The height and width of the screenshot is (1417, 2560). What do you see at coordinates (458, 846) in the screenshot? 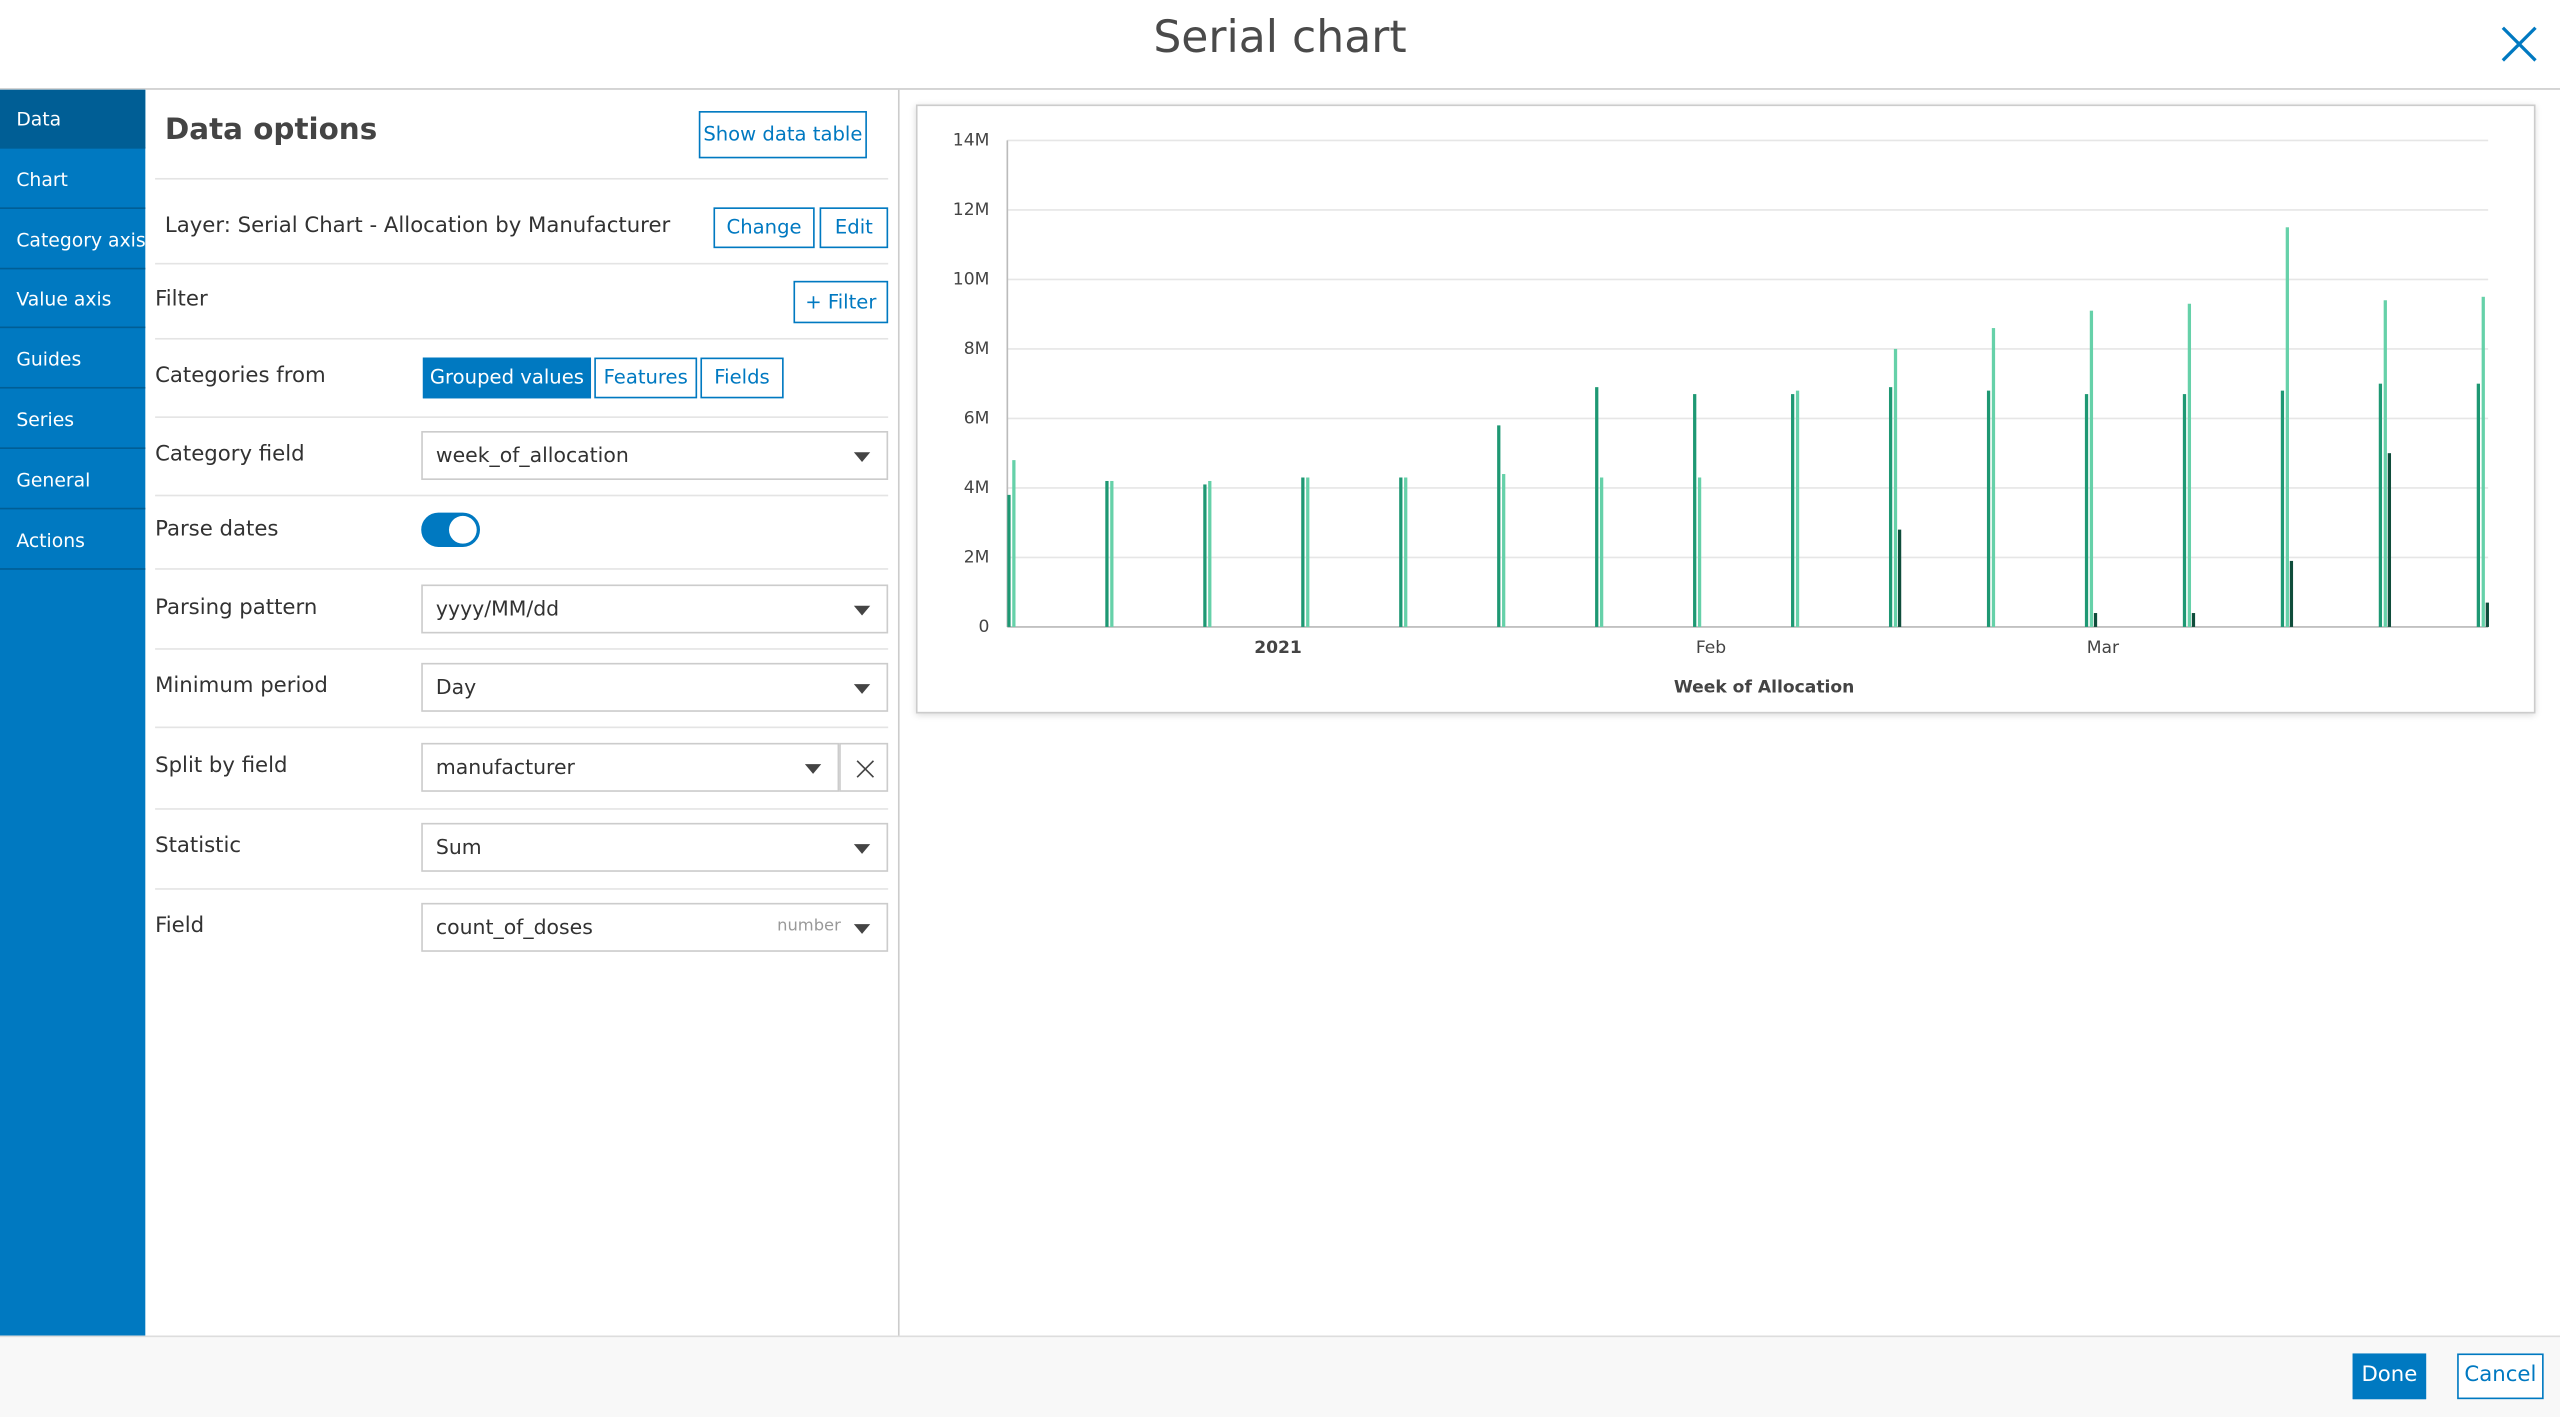
I see `dropdown-value: Sum` at bounding box center [458, 846].